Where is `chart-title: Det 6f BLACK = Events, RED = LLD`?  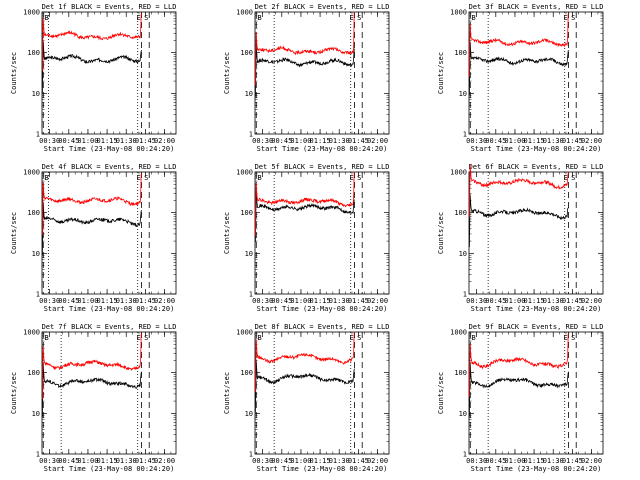
chart-title: Det 6f BLACK = Events, RED = LLD is located at coordinates (536, 167).